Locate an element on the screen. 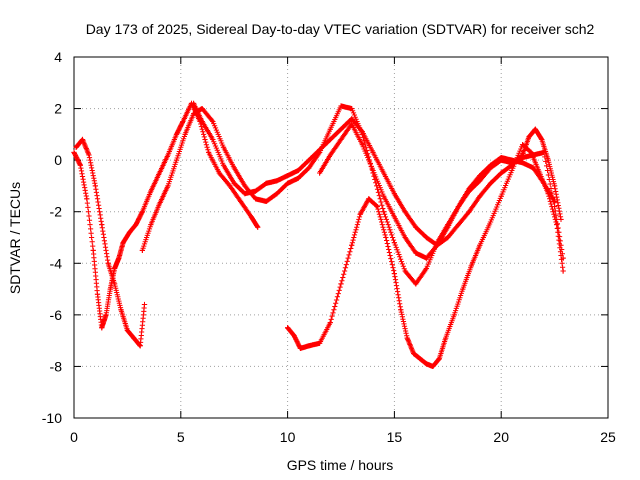  x-axis-label: GPS time / hours is located at coordinates (340, 465).